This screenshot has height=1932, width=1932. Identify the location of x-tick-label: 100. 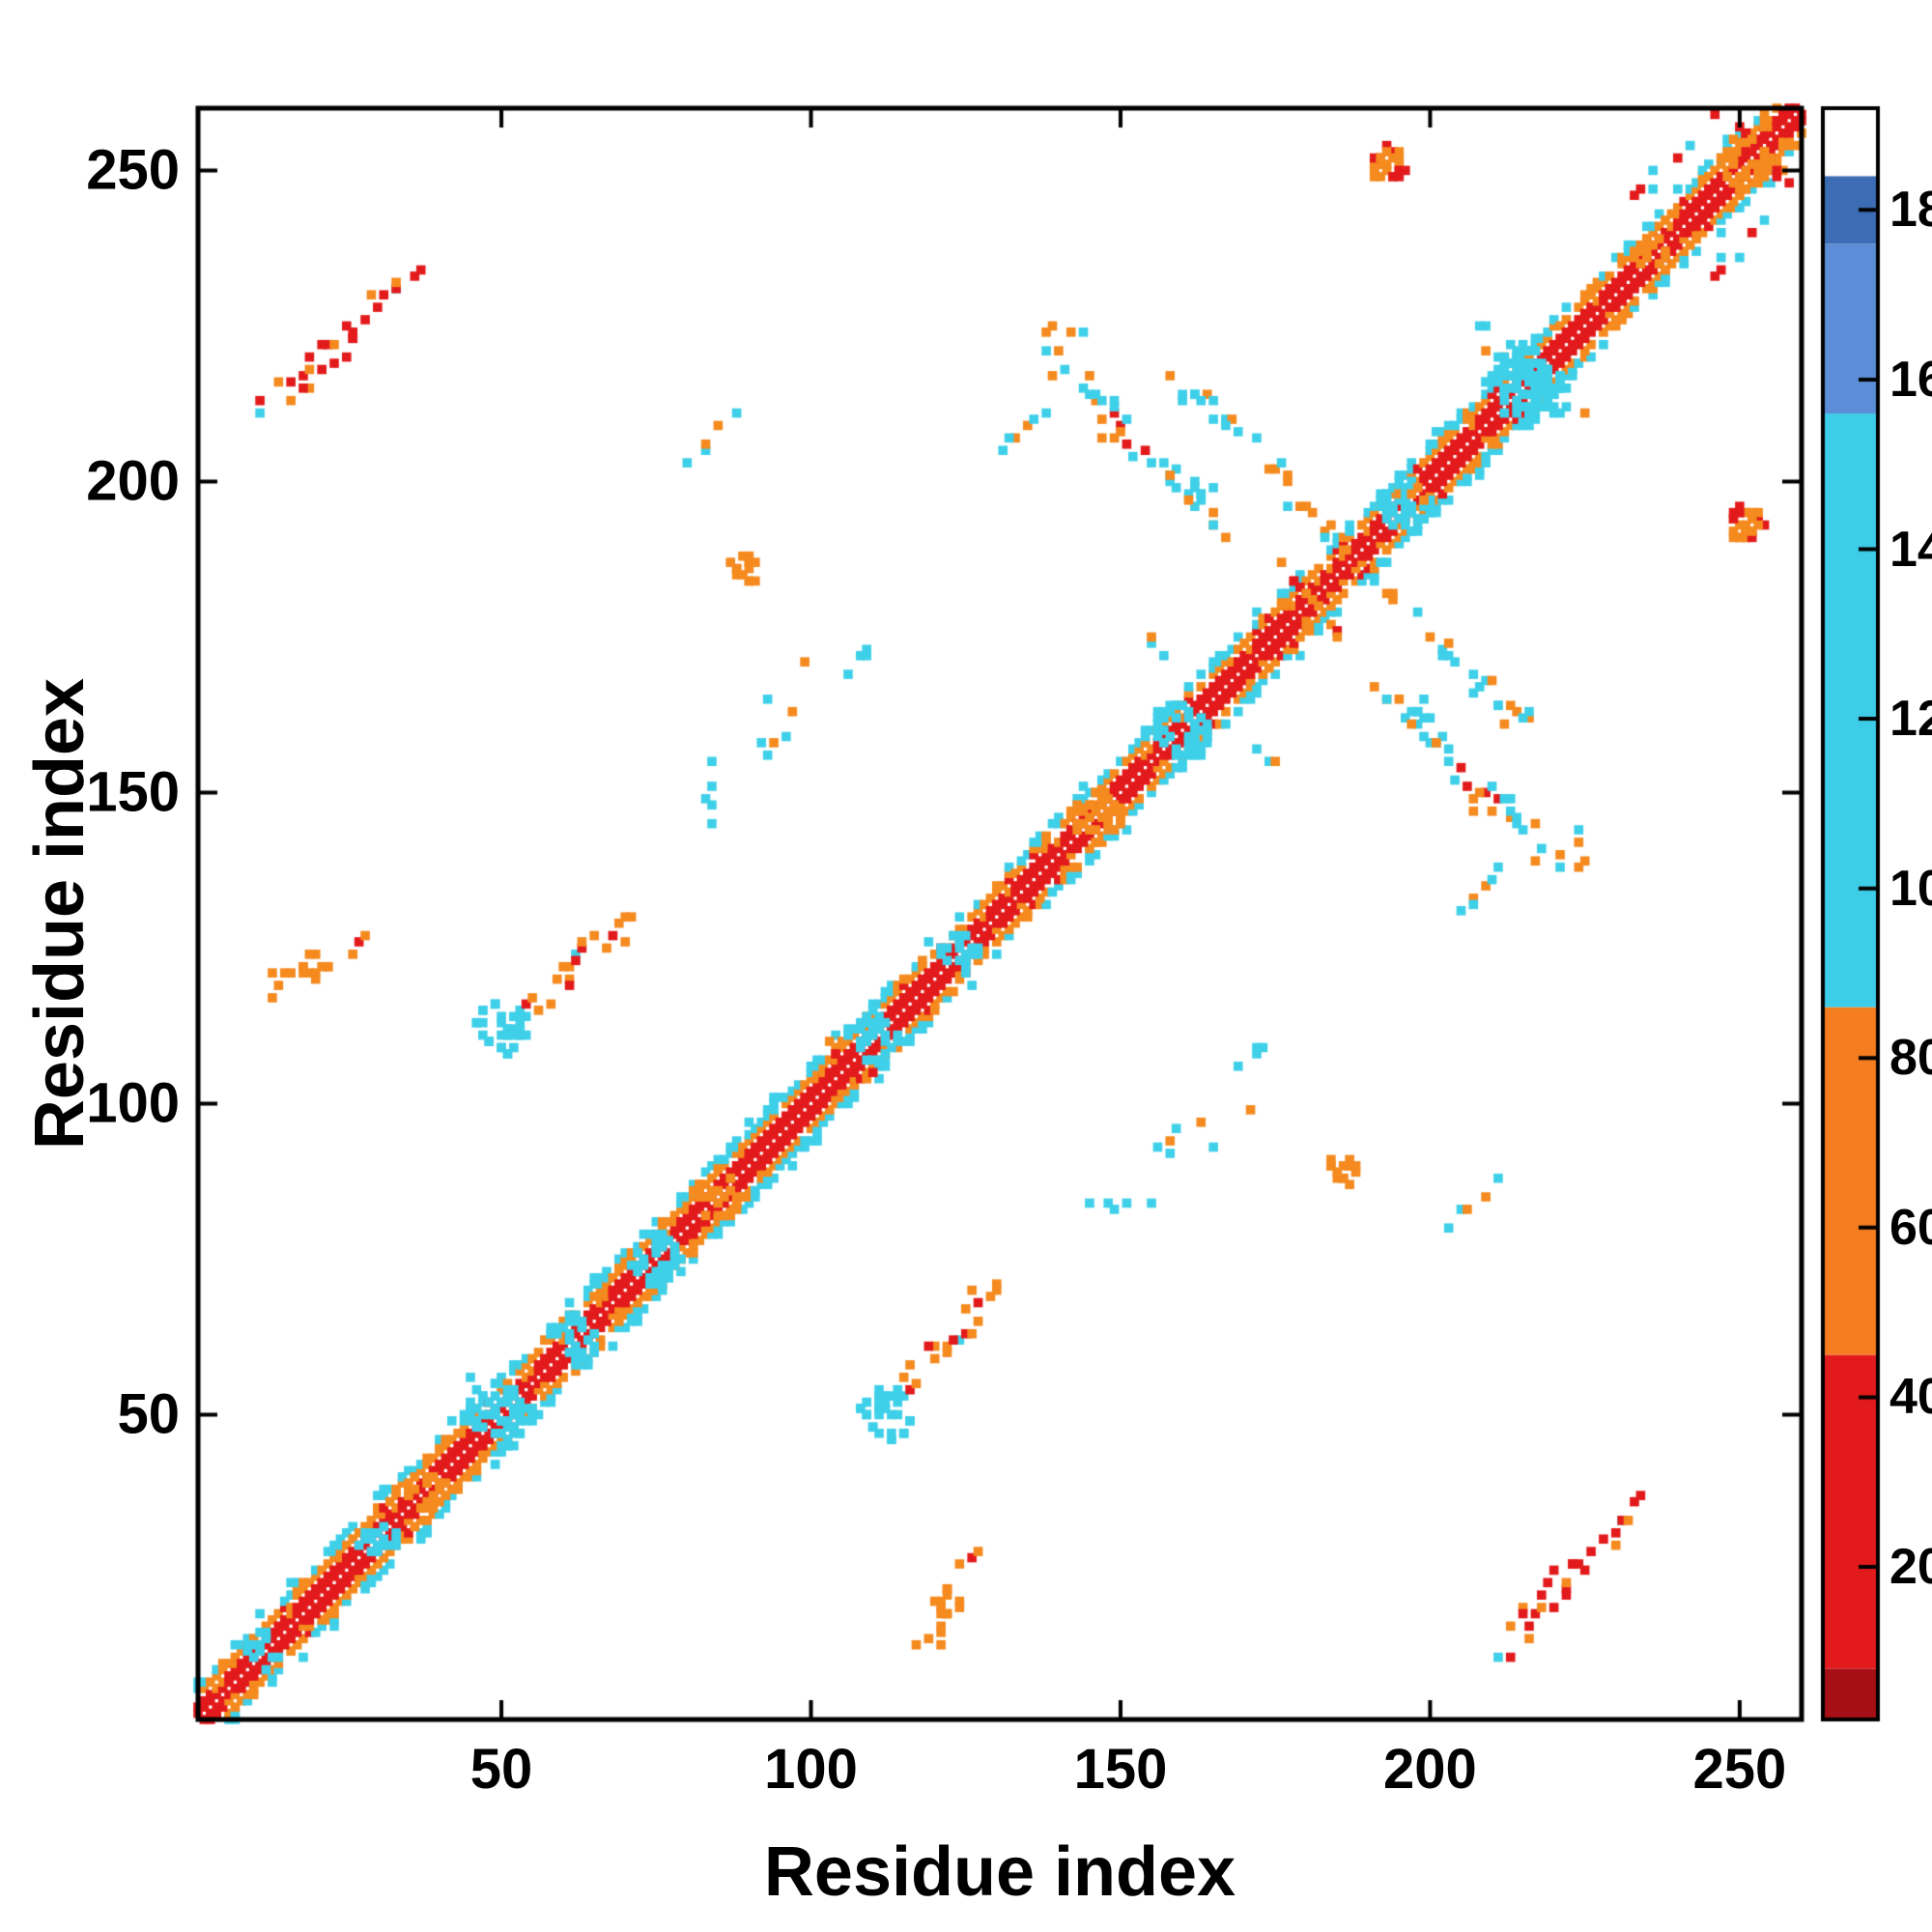
(811, 1769).